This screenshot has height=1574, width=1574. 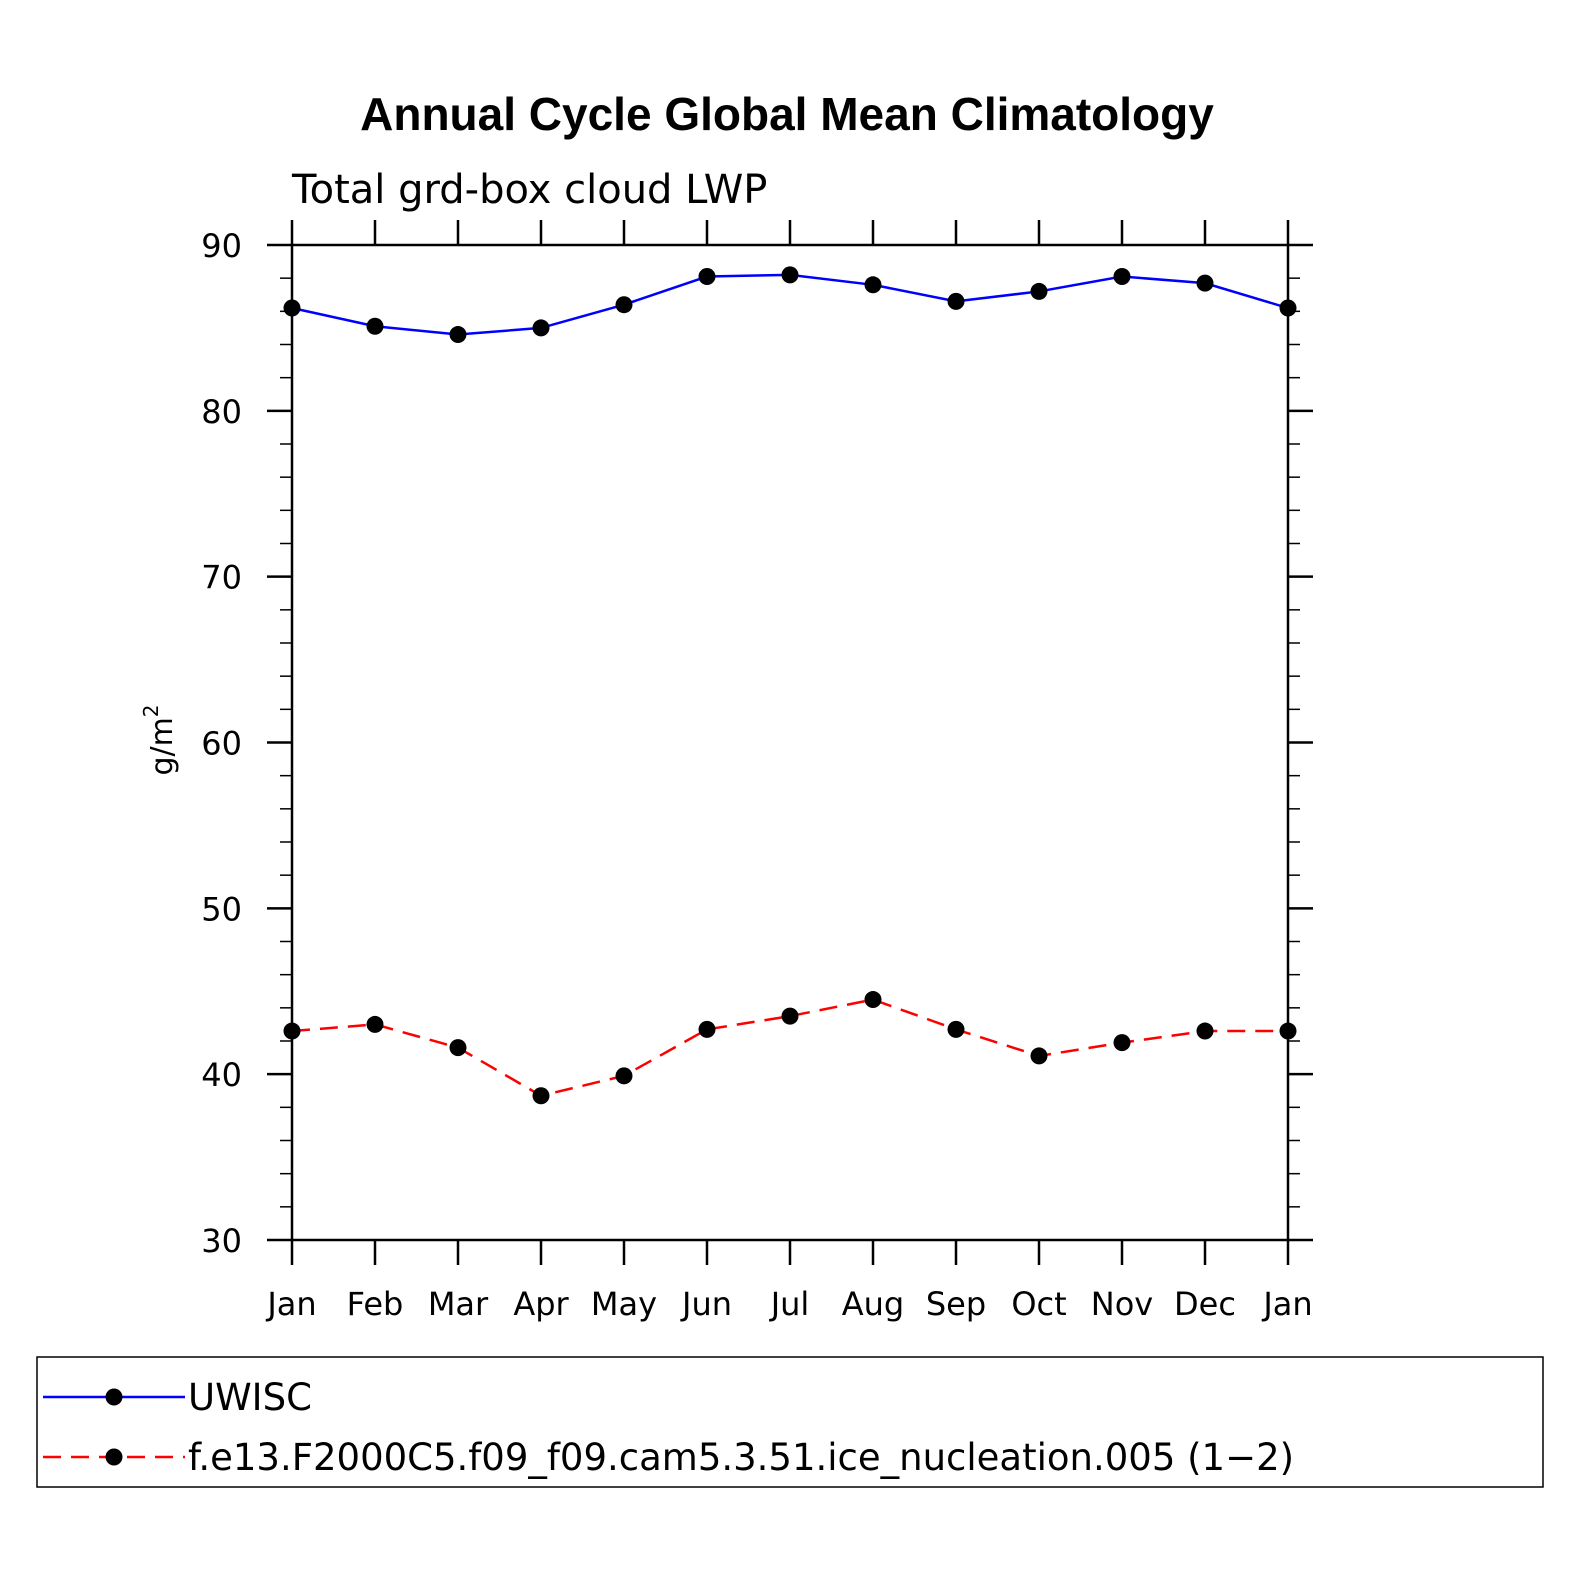 What do you see at coordinates (1038, 1304) in the screenshot?
I see `x-tick-label: Oct` at bounding box center [1038, 1304].